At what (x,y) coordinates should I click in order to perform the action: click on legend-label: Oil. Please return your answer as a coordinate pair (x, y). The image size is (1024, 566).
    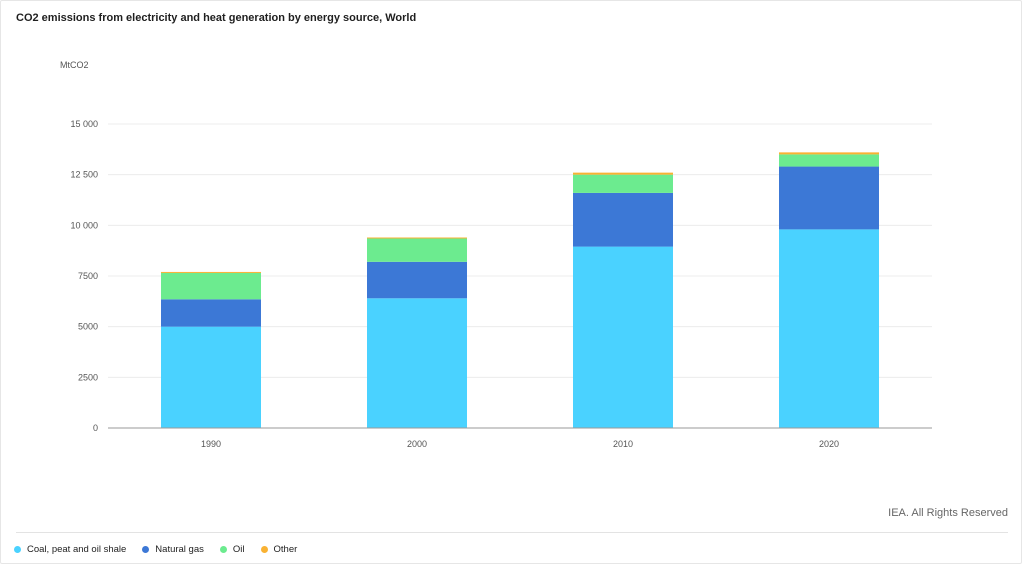
    Looking at the image, I should click on (238, 549).